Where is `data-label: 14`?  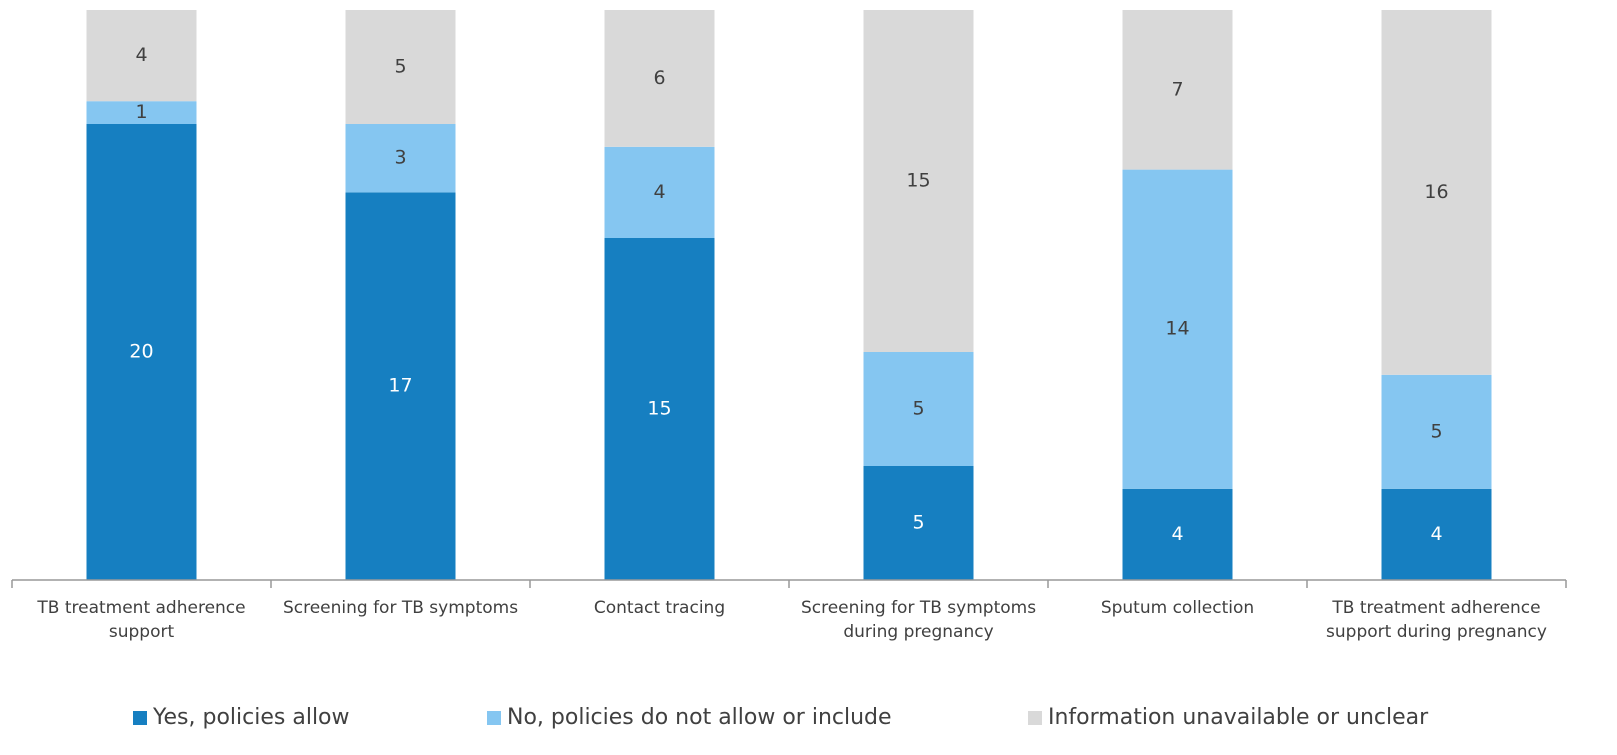 data-label: 14 is located at coordinates (1177, 329).